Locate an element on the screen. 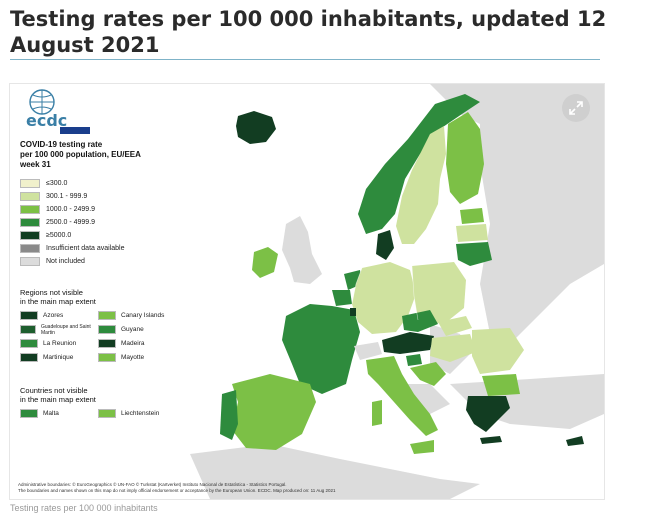 The width and height of the screenshot is (650, 513). legend-item: Not included is located at coordinates (52, 261).